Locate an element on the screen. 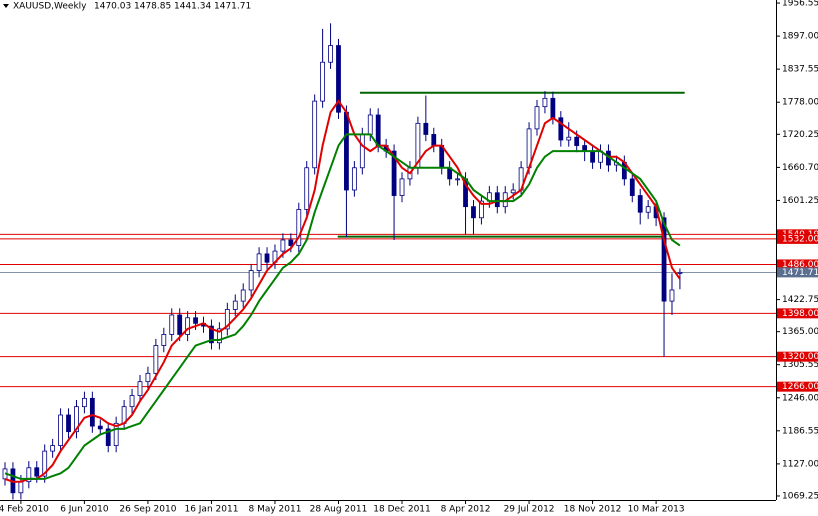  y-tick-label: 1186.55 is located at coordinates (800, 431).